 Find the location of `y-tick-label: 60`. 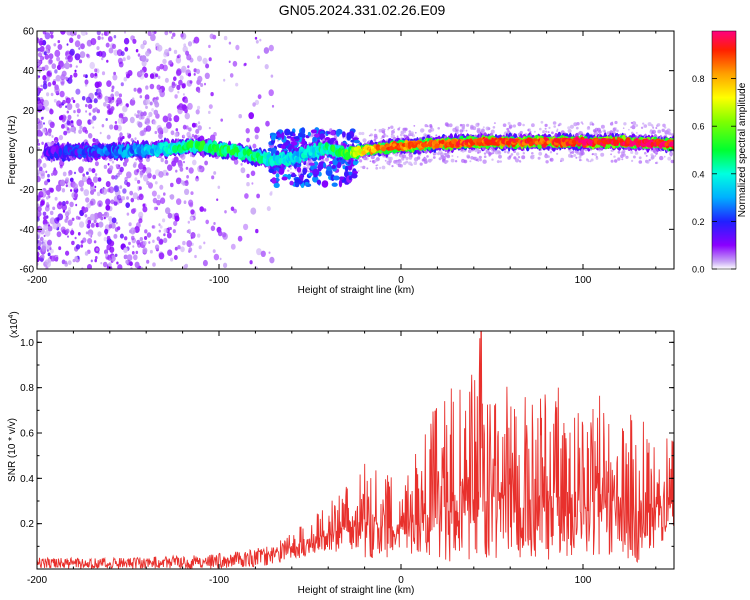

y-tick-label: 60 is located at coordinates (29, 32).